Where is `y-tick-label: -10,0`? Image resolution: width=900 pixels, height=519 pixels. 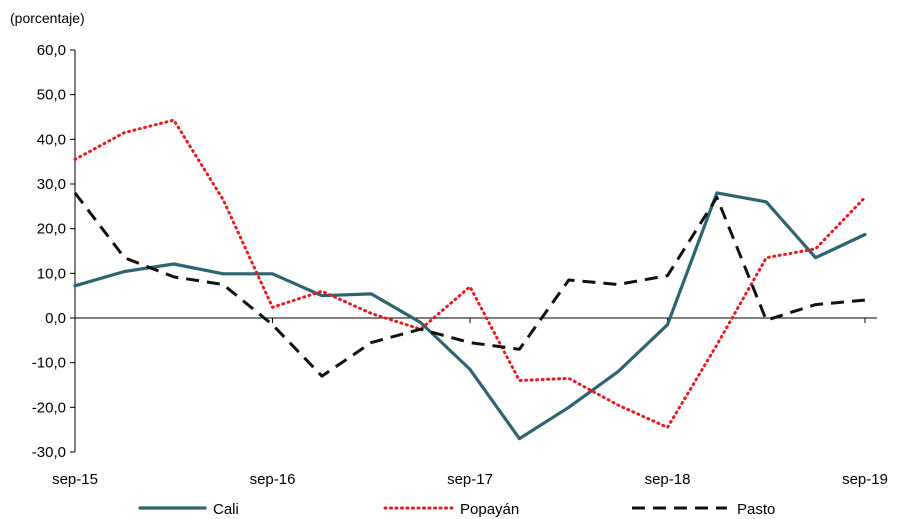
y-tick-label: -10,0 is located at coordinates (49, 363).